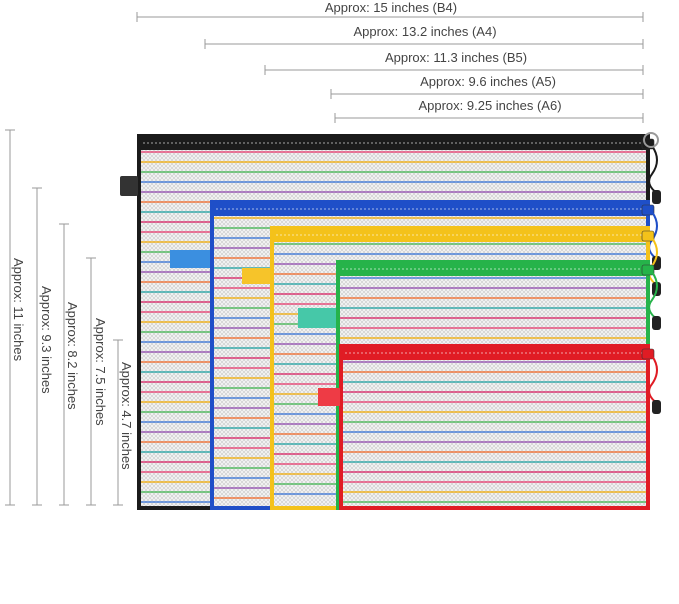 The width and height of the screenshot is (679, 604). I want to click on green-bag-tab, so click(317, 318).